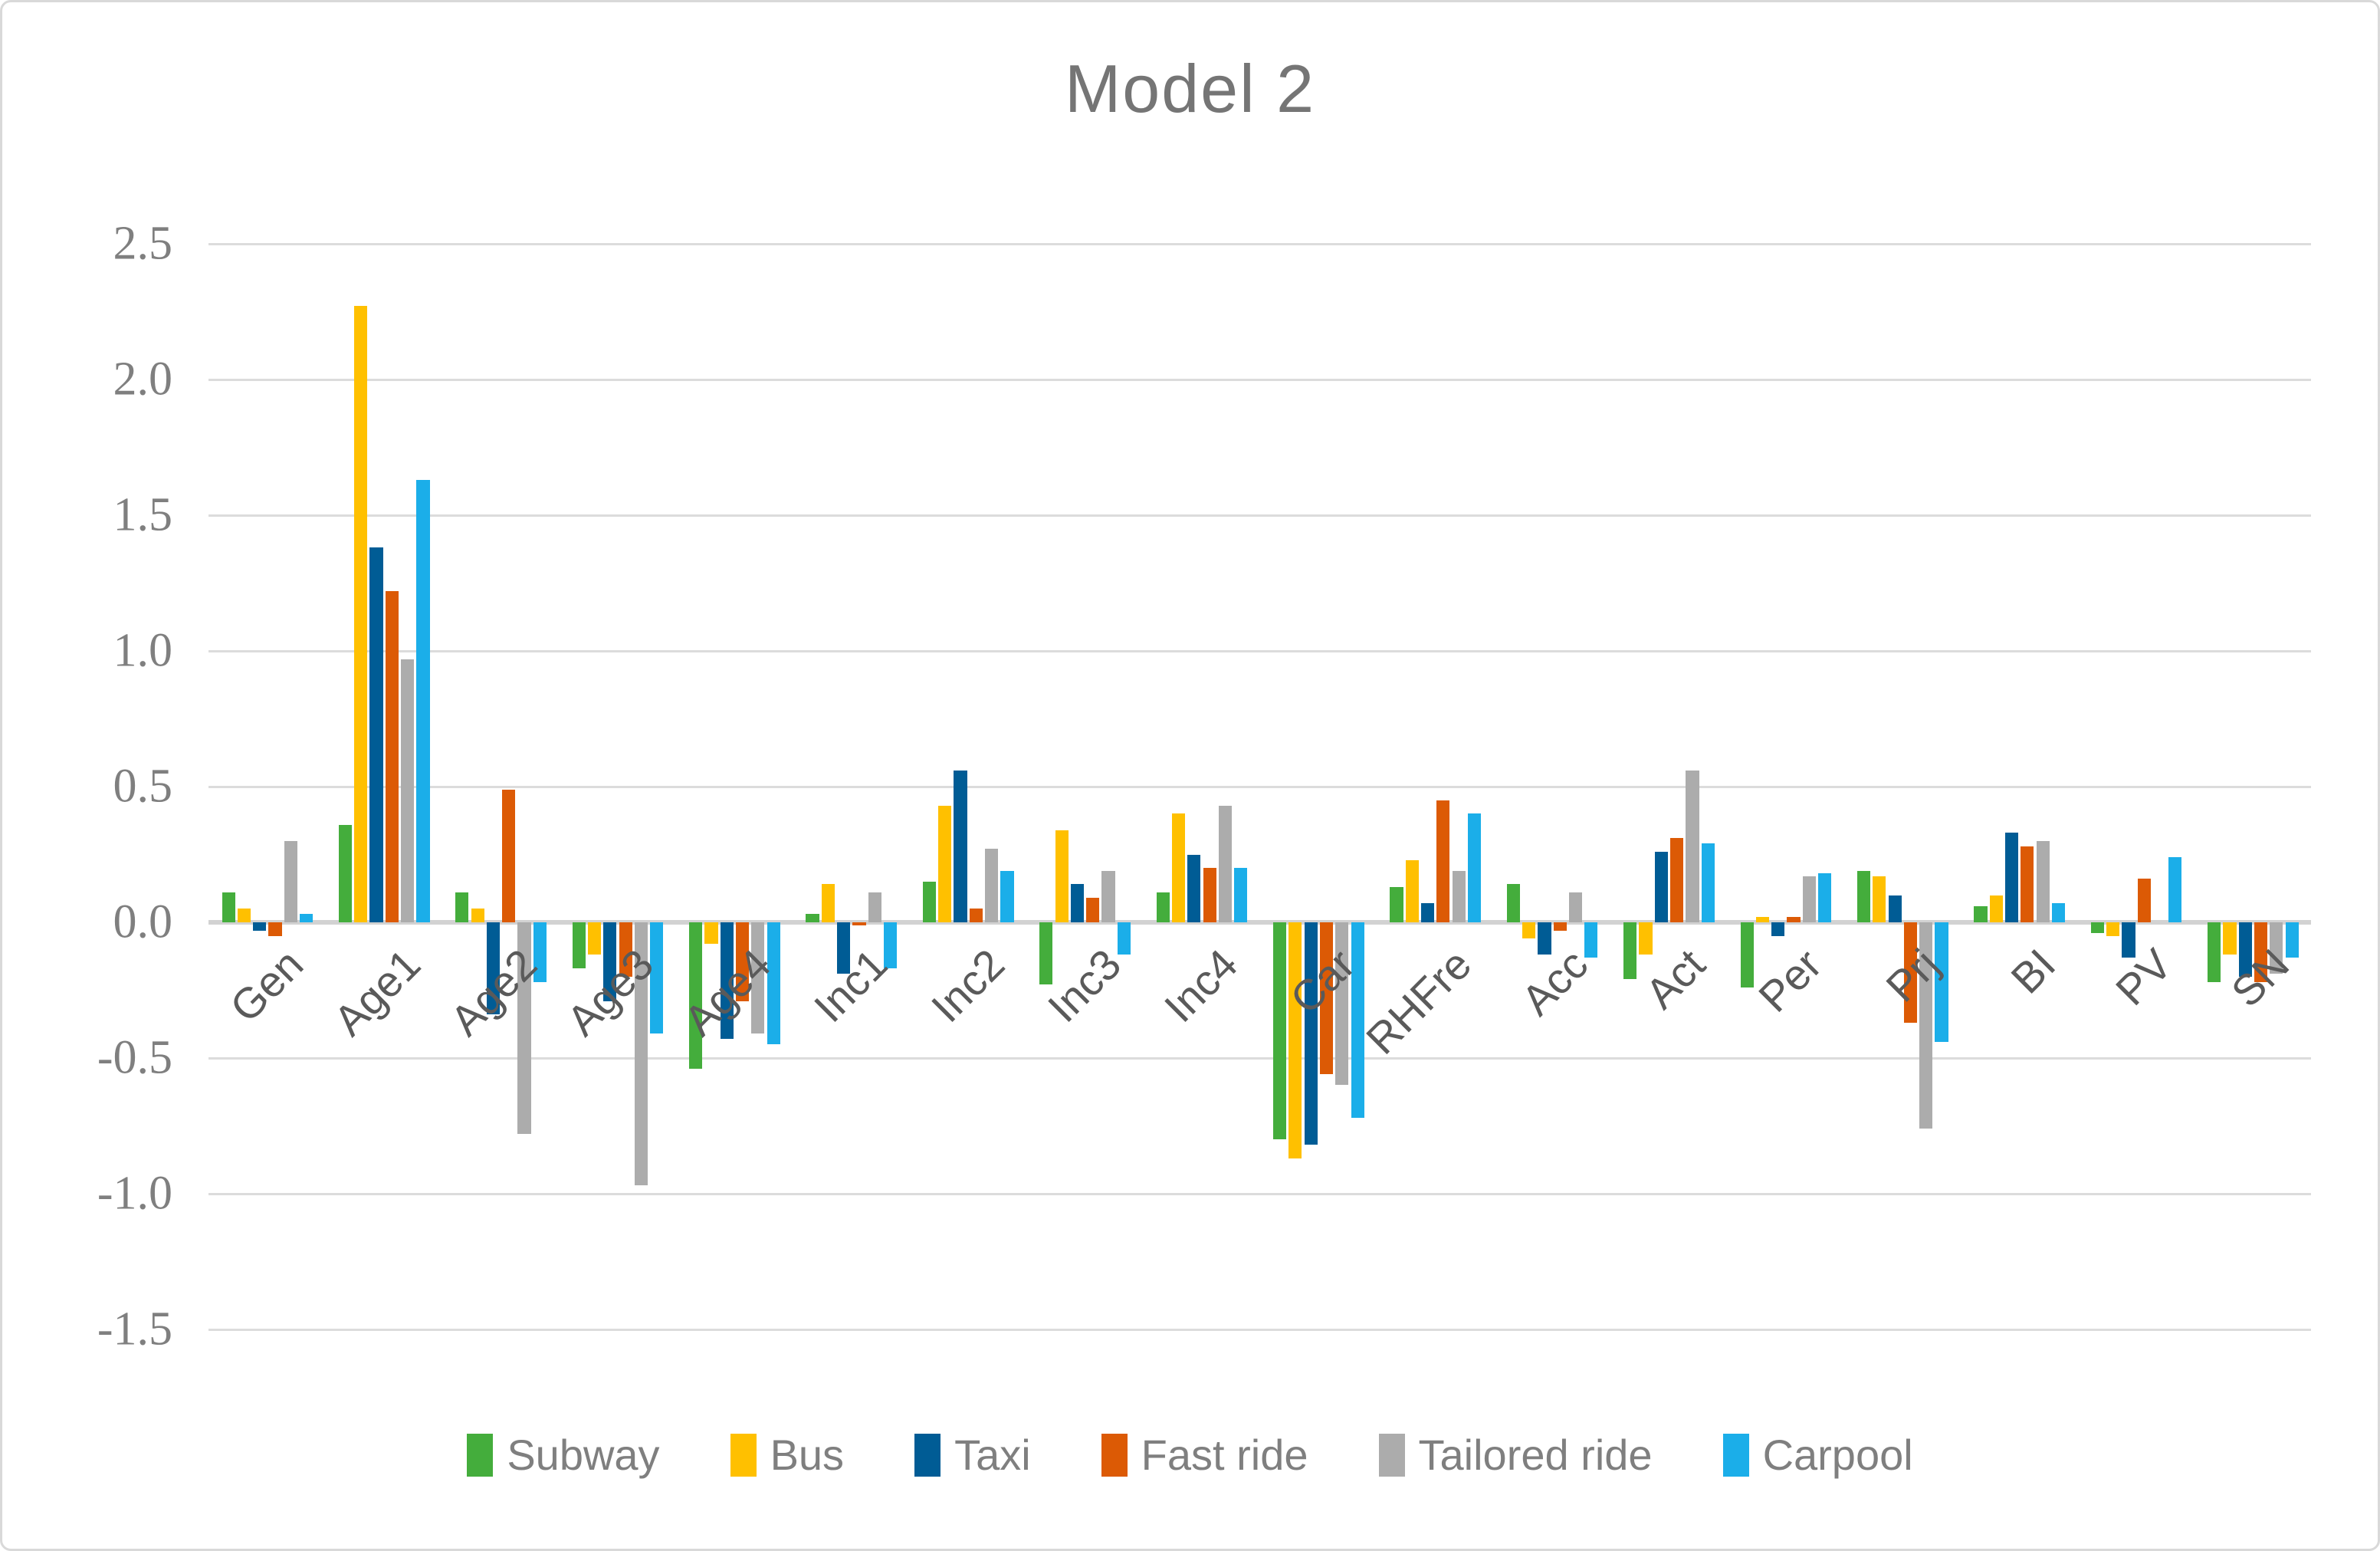  Describe the element at coordinates (583, 1455) in the screenshot. I see `legend-label: Subway` at that location.